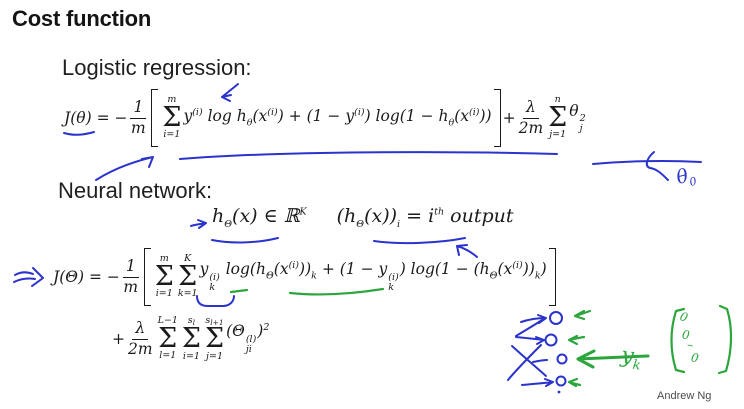  I want to click on math-text: h, so click(218, 215).